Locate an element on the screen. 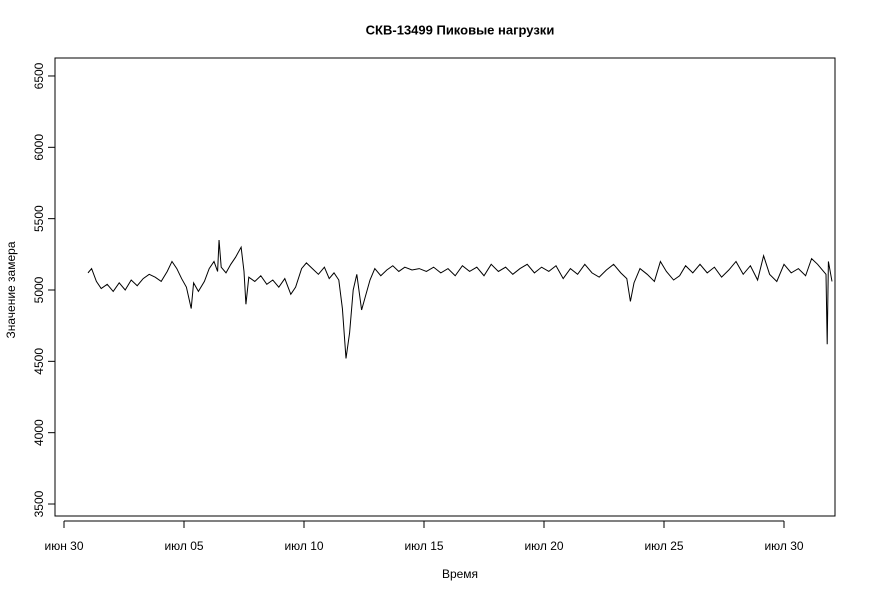  x-tick-label: июл 15 is located at coordinates (423, 546).